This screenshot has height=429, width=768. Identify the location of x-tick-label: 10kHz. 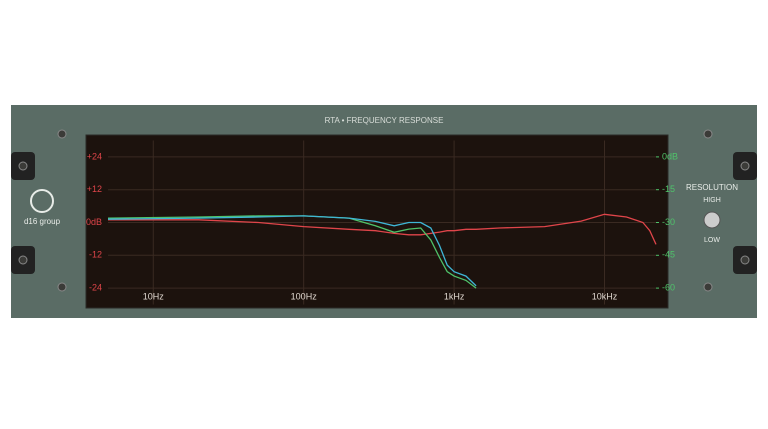
(605, 296).